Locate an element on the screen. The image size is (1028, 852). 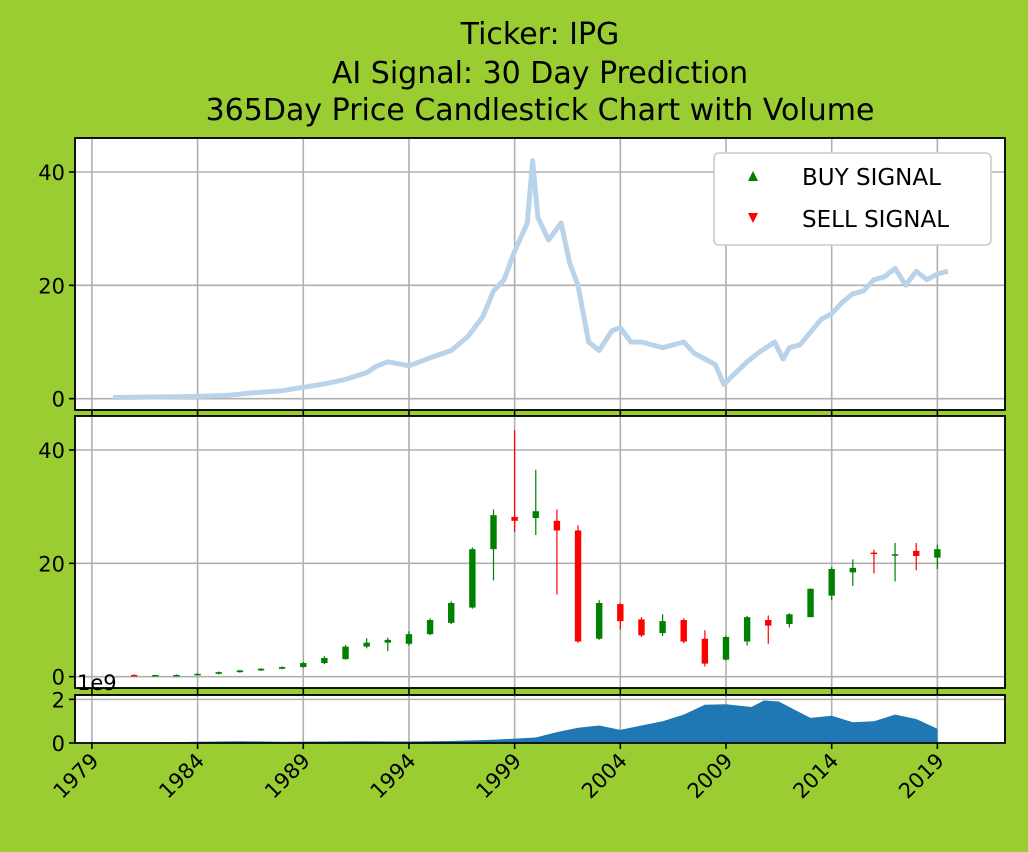
legend: BUY SIGNAL SELL SIGNAL is located at coordinates (852, 199).